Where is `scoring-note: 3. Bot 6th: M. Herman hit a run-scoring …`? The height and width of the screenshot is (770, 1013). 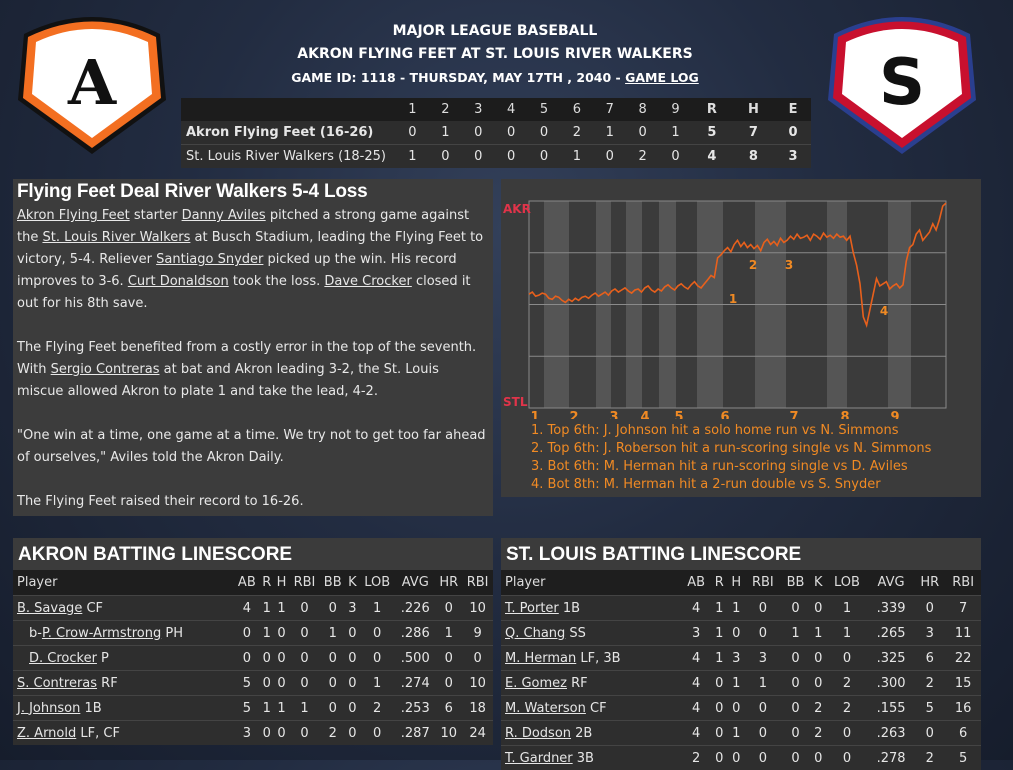
scoring-note: 3. Bot 6th: M. Herman hit a run-scoring … is located at coordinates (731, 467).